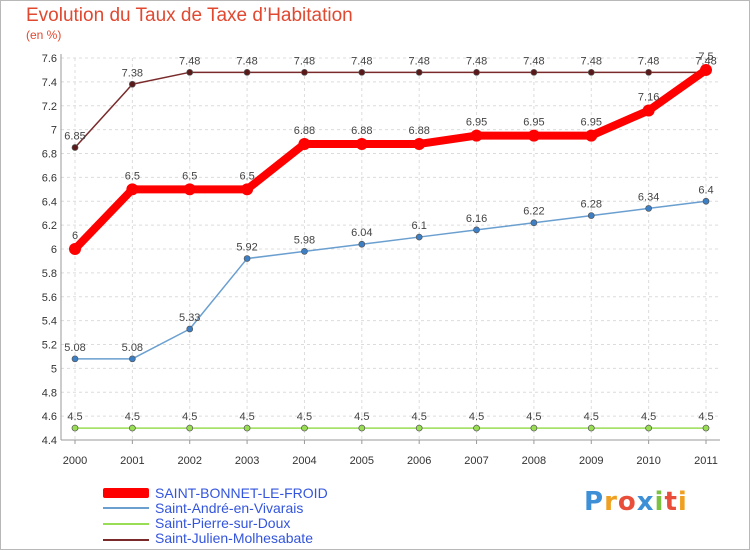 Image resolution: width=750 pixels, height=550 pixels. I want to click on x-tick-label: 2009, so click(591, 461).